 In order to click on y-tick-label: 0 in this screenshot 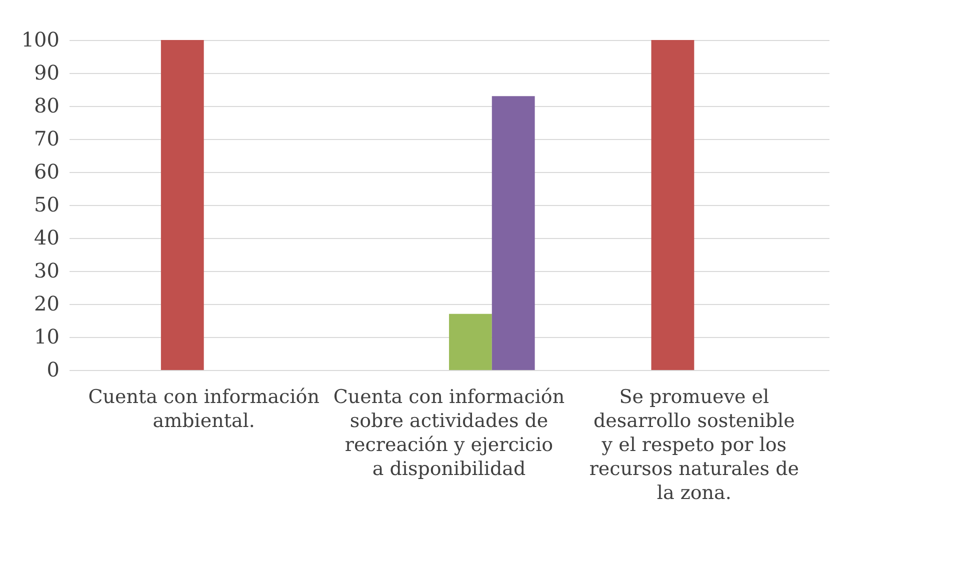, I will do `click(53, 370)`.